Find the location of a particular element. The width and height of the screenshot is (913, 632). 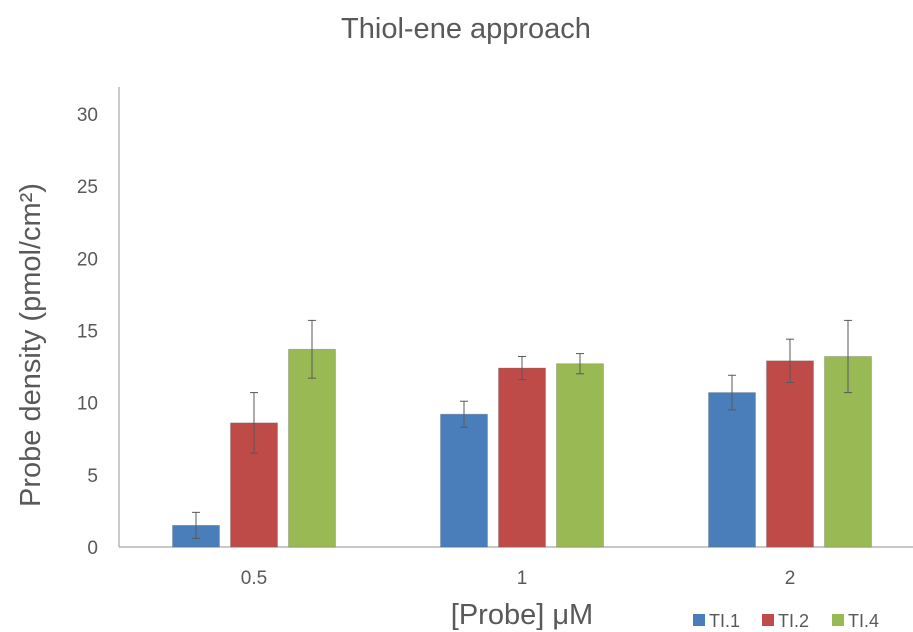

legend-item: TI.4 is located at coordinates (855, 621).